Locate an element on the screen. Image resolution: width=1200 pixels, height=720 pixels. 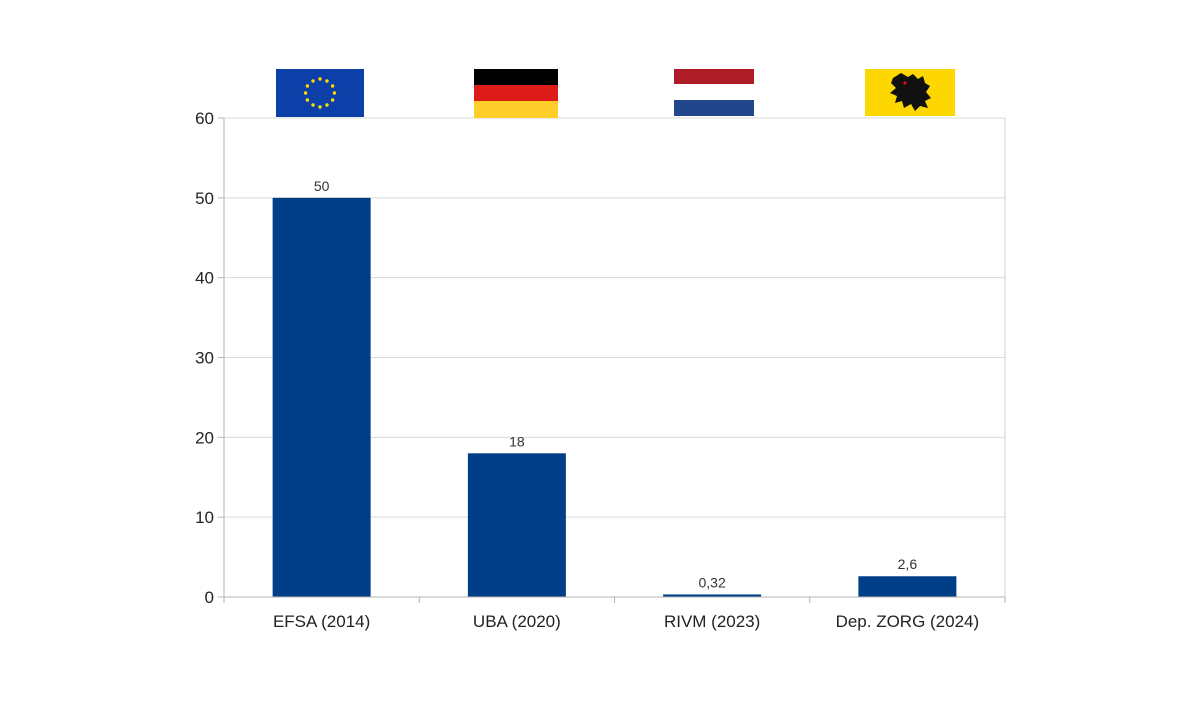
x-tick-label: RIVM (2023) is located at coordinates (712, 621).